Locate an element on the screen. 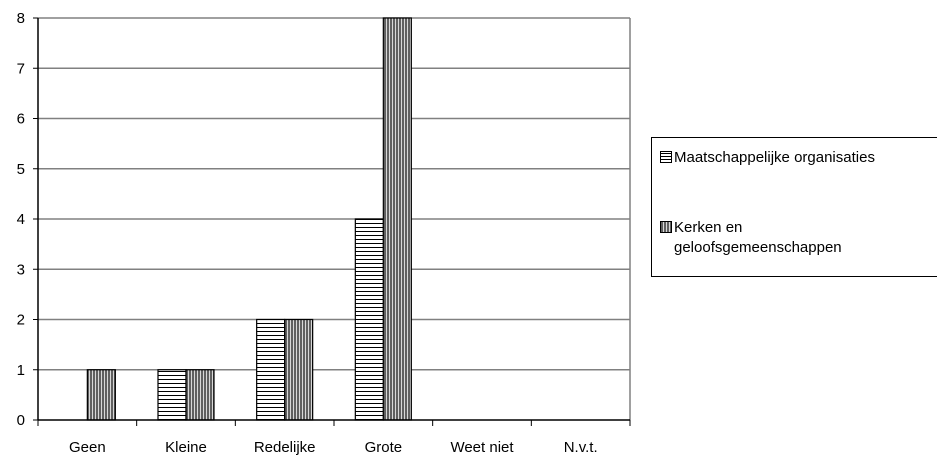 The height and width of the screenshot is (464, 937). bar-kerken-grote is located at coordinates (397, 219).